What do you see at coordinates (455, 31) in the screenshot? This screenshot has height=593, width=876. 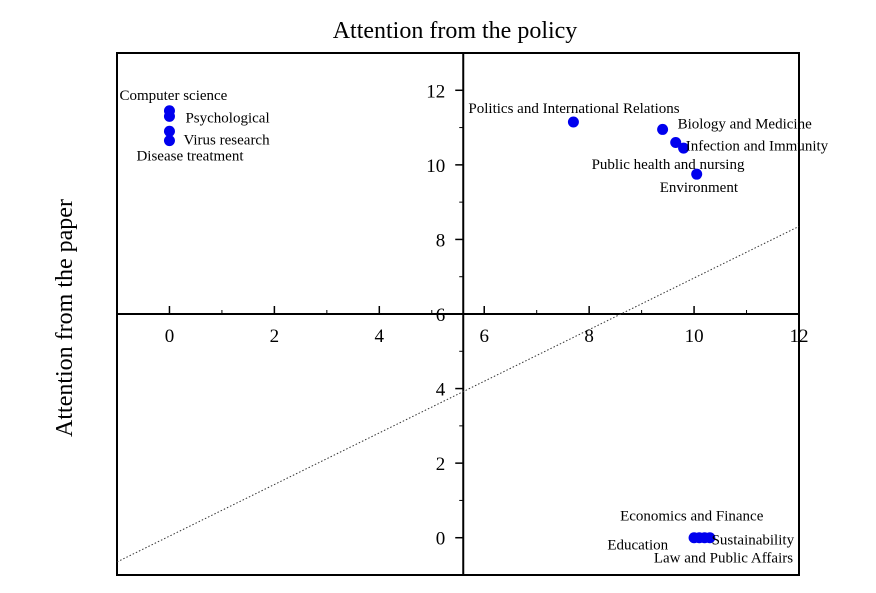 I see `chart-title: Attention from the policy` at bounding box center [455, 31].